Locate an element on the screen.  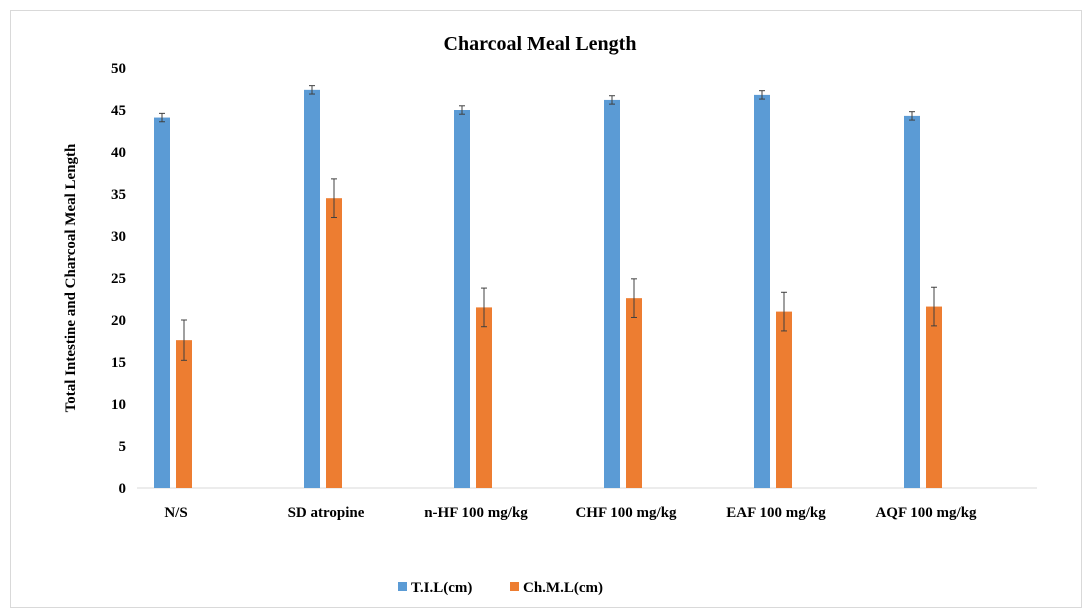
legend-label: Ch.M.L(cm) is located at coordinates (563, 588).